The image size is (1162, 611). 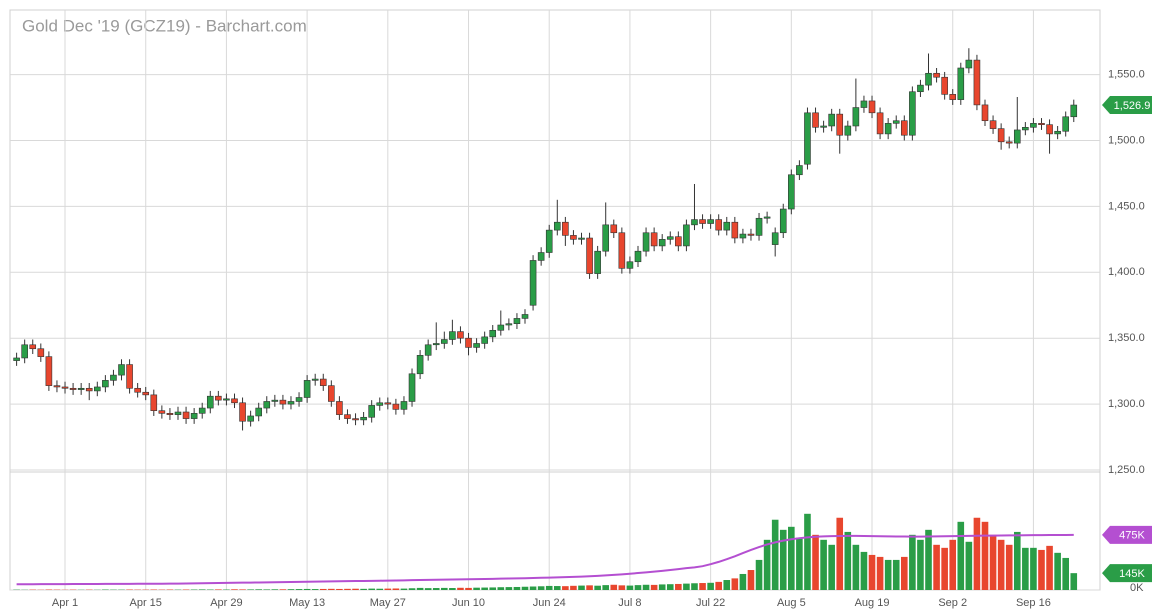 What do you see at coordinates (1137, 588) in the screenshot?
I see `volume-tick-label: 0K` at bounding box center [1137, 588].